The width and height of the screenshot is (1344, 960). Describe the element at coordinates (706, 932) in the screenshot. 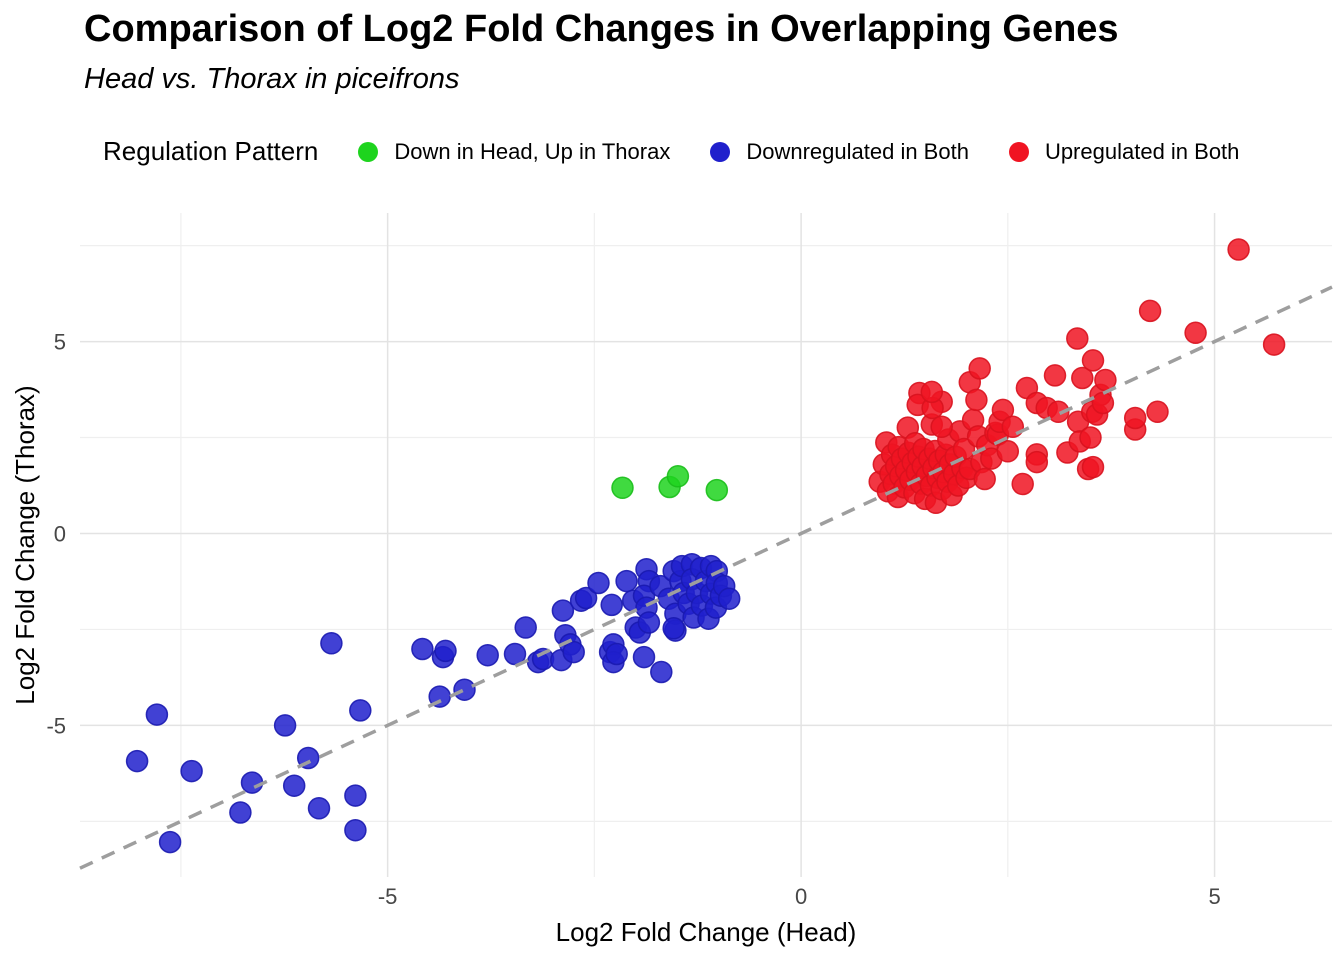

I see `x-axis-title: Log2 Fold Change (Head)` at that location.